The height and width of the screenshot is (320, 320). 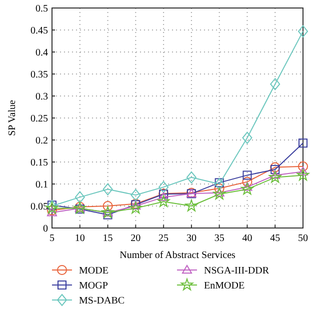 What do you see at coordinates (163, 238) in the screenshot?
I see `x-tick-label: 25` at bounding box center [163, 238].